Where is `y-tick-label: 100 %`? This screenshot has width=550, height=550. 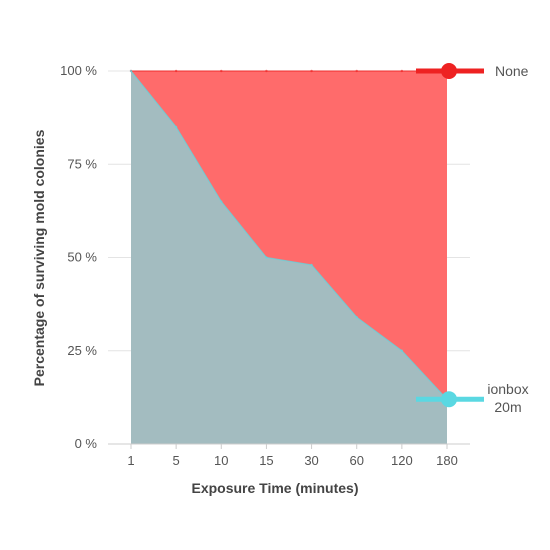
y-tick-label: 100 % is located at coordinates (78, 70).